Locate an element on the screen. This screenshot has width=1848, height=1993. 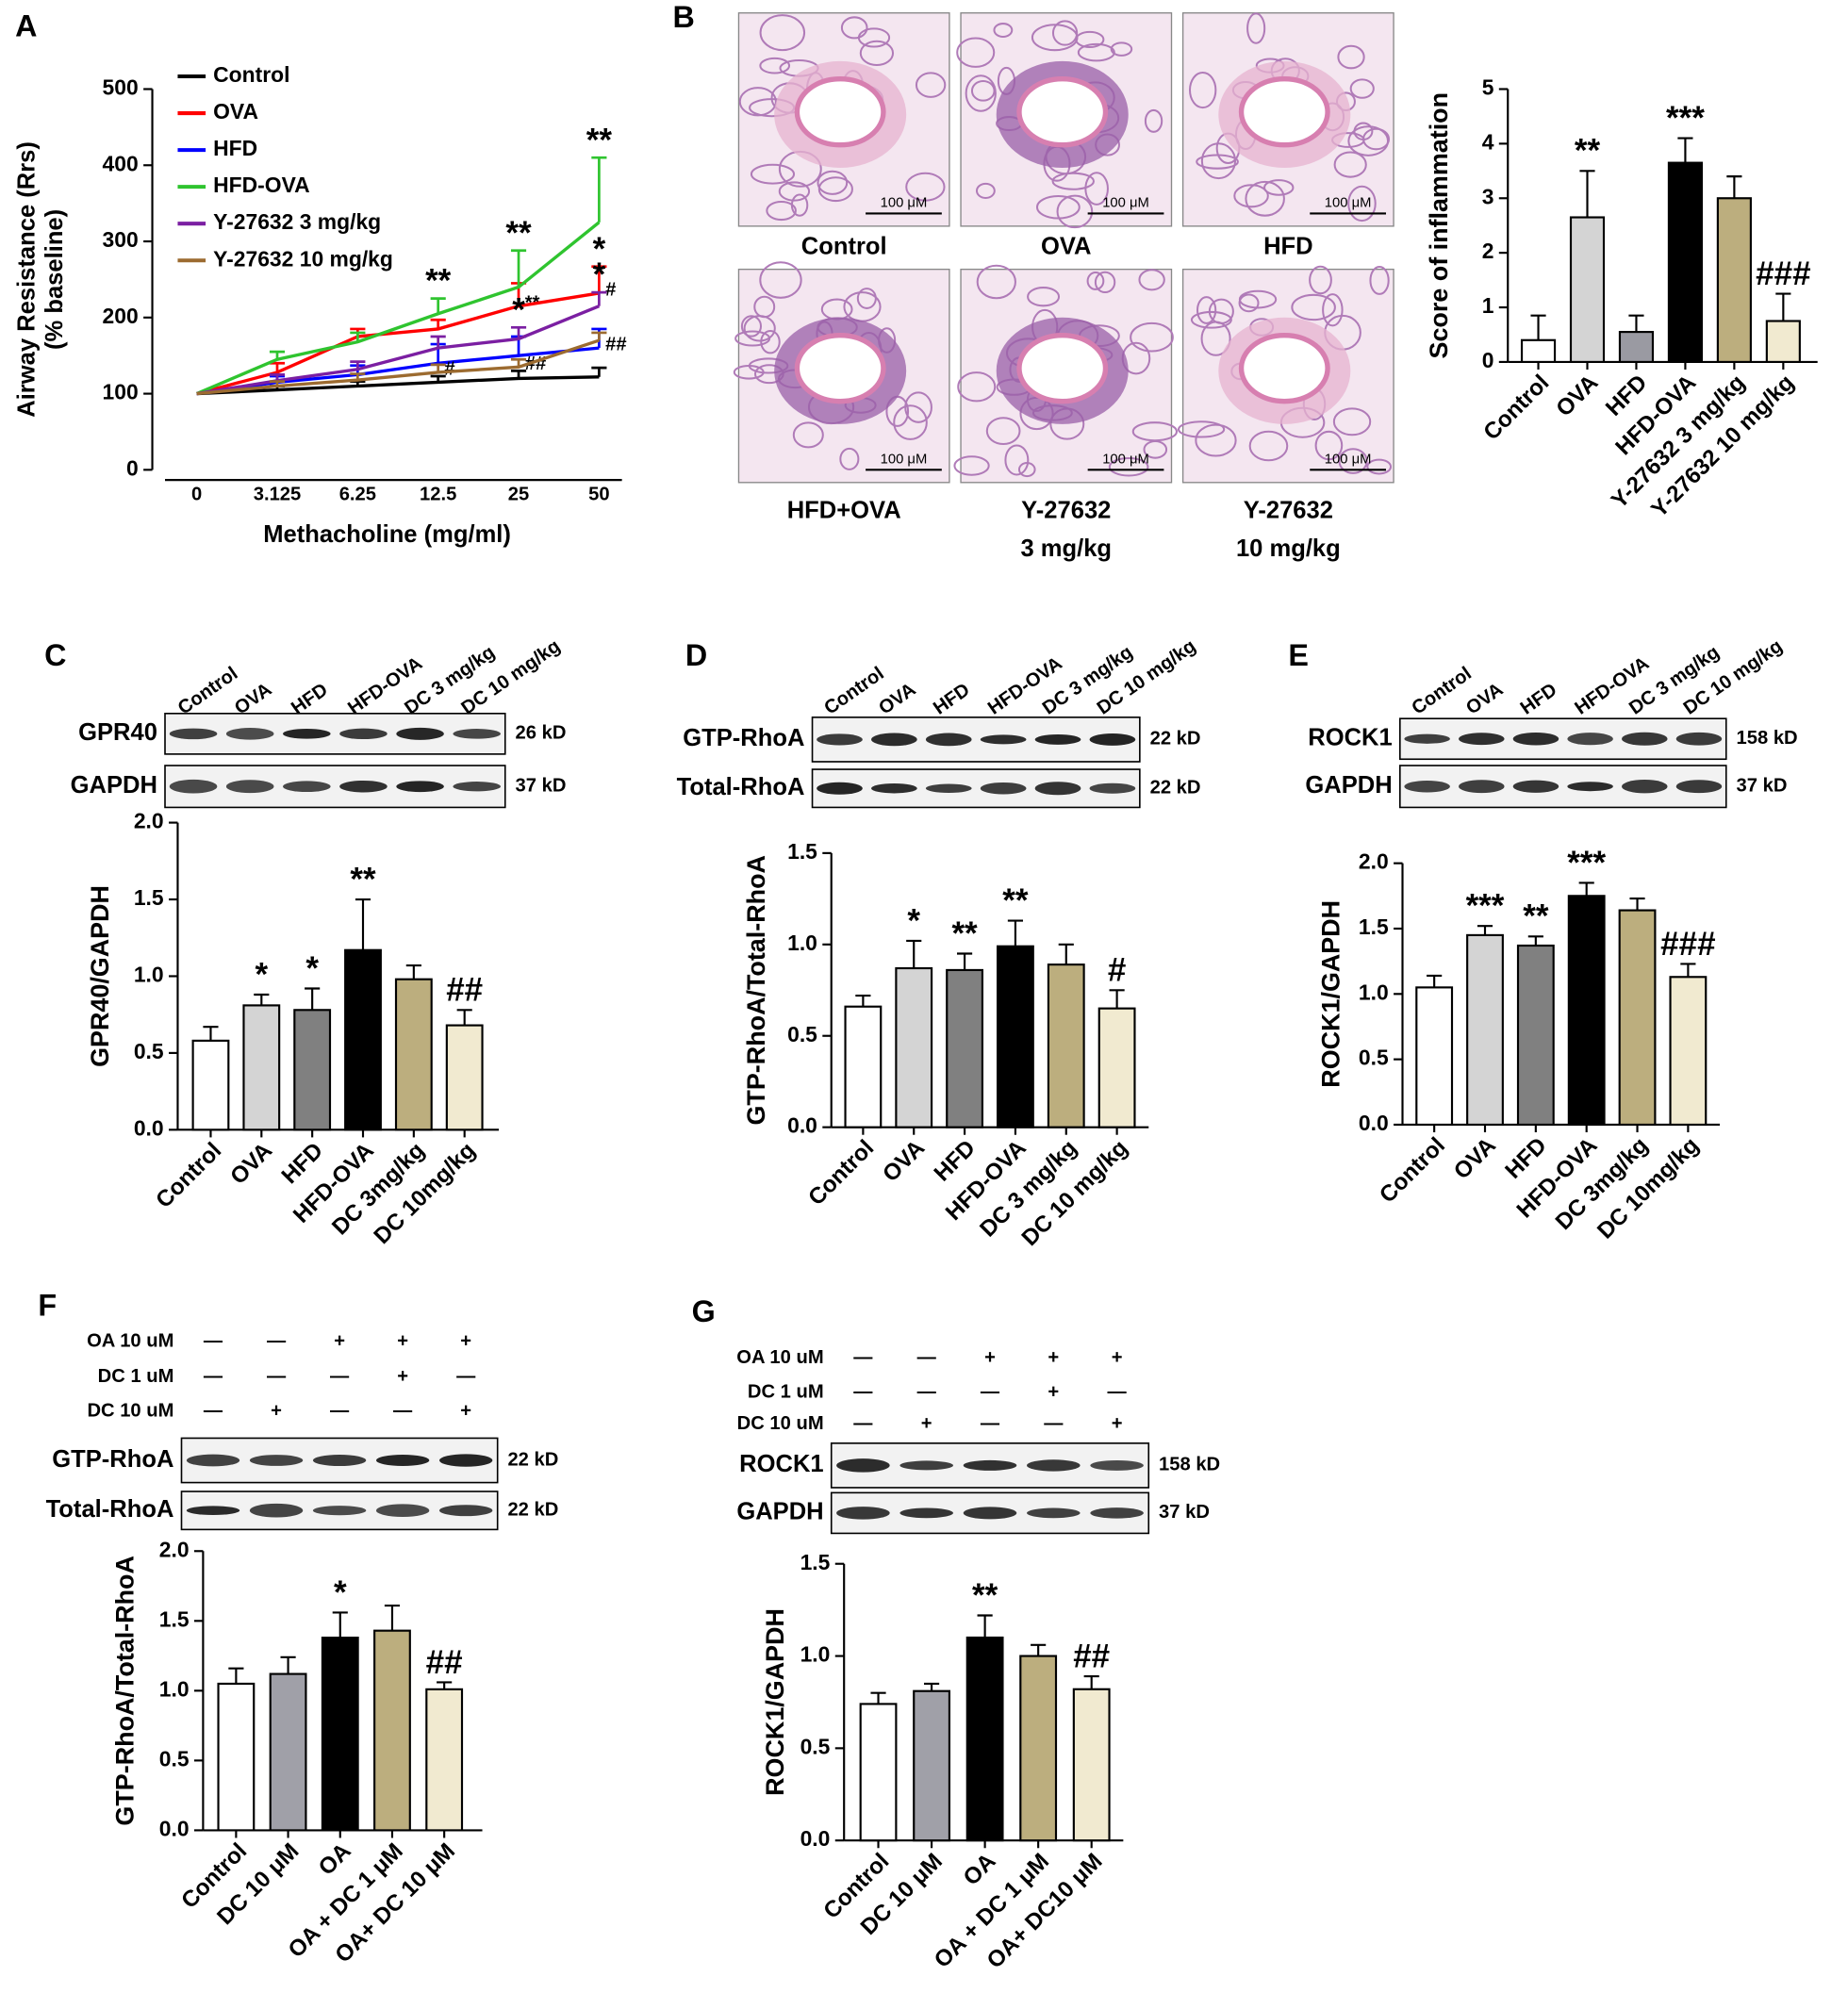
panel-label: B is located at coordinates (683, 17).